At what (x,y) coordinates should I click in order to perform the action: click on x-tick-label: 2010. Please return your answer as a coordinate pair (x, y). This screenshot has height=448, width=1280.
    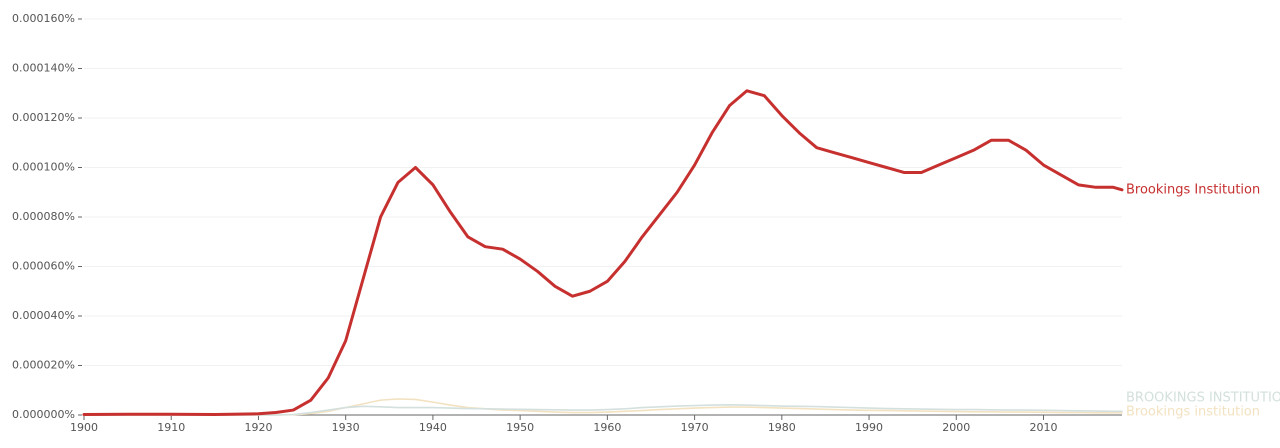
    Looking at the image, I should click on (1043, 427).